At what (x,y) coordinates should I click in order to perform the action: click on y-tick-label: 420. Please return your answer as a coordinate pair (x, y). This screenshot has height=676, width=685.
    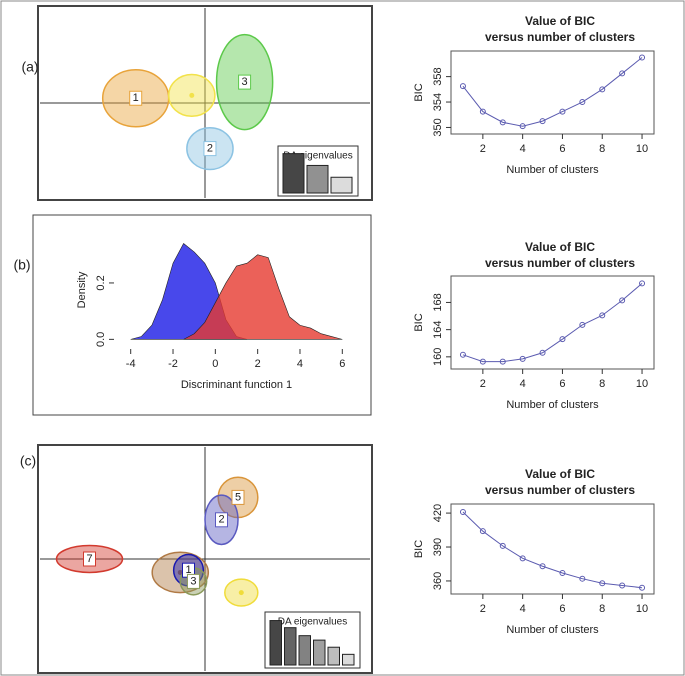
    Looking at the image, I should click on (438, 513).